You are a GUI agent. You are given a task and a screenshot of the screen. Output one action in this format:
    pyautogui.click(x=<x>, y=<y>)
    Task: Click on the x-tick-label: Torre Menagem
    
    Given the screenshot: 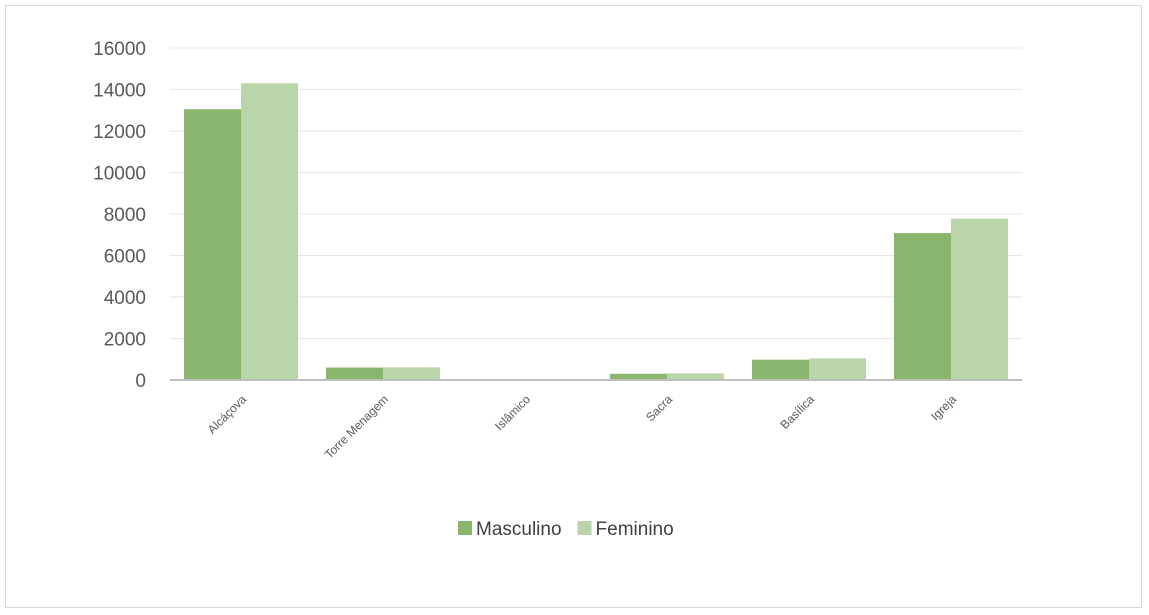 What is the action you would take?
    pyautogui.click(x=356, y=426)
    